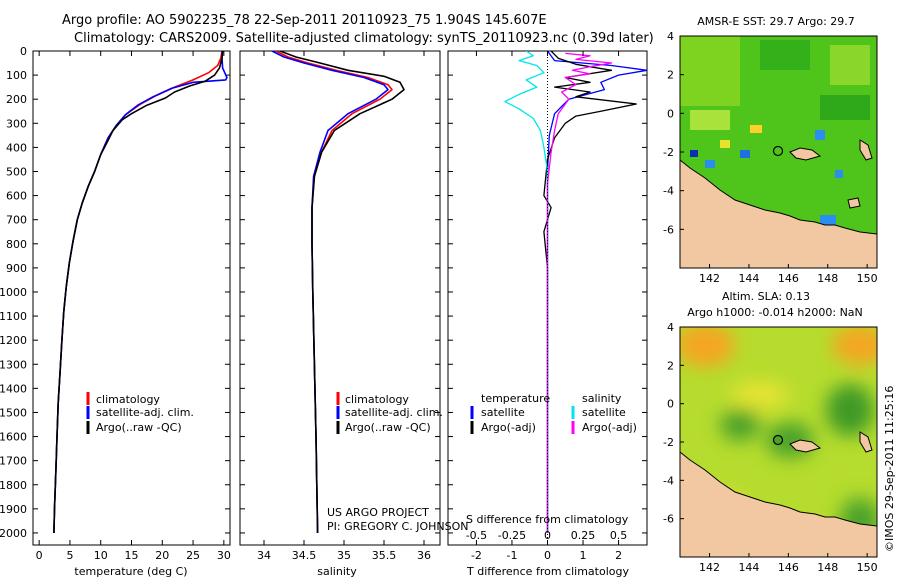 This screenshot has width=900, height=580. Describe the element at coordinates (13, 412) in the screenshot. I see `depth-tick-label: 1500` at that location.